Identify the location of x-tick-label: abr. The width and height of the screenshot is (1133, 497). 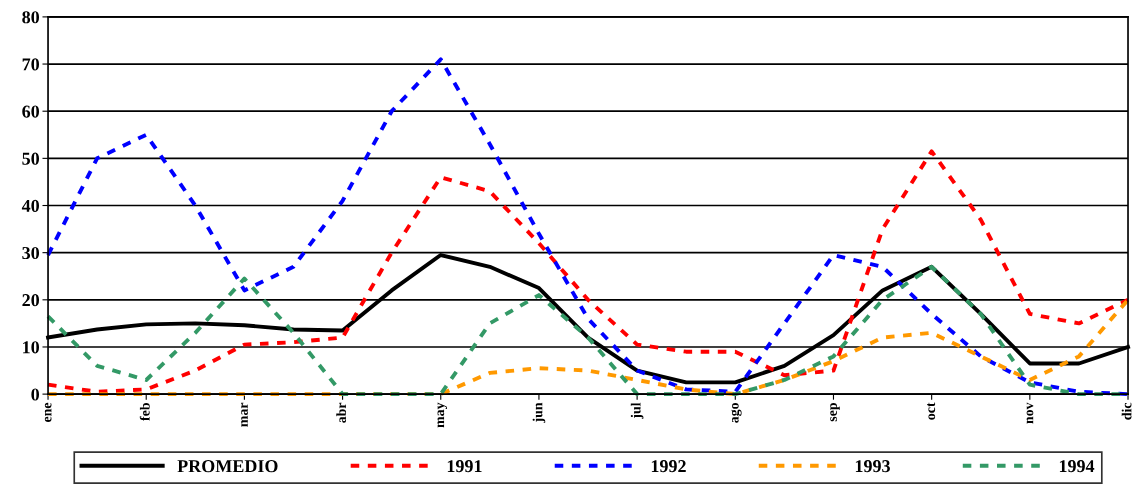
(341, 412).